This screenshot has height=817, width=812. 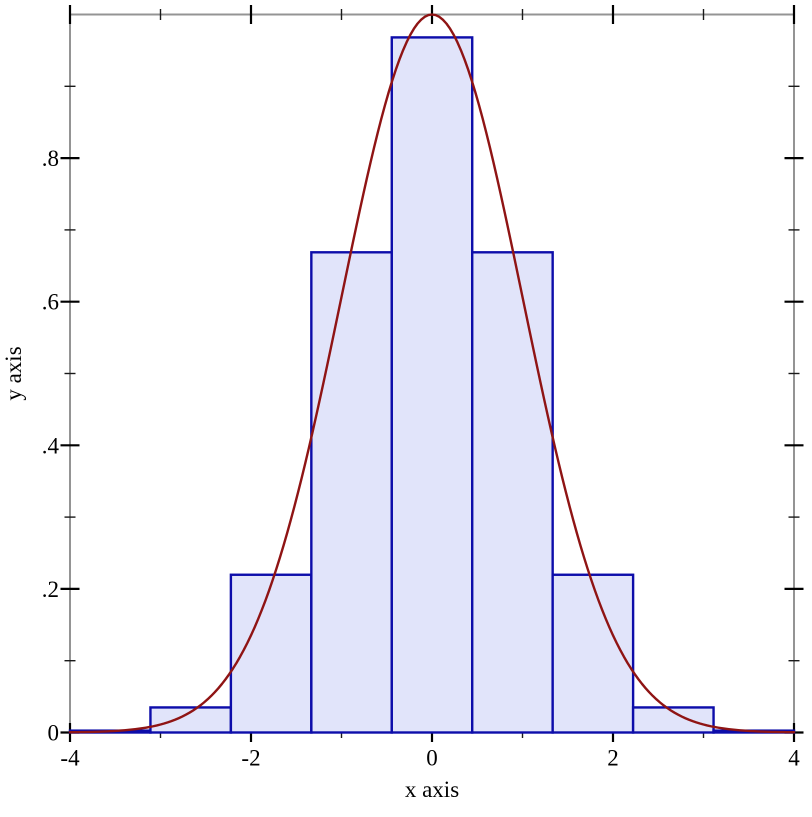 What do you see at coordinates (51, 445) in the screenshot?
I see `y-tick-label: .4` at bounding box center [51, 445].